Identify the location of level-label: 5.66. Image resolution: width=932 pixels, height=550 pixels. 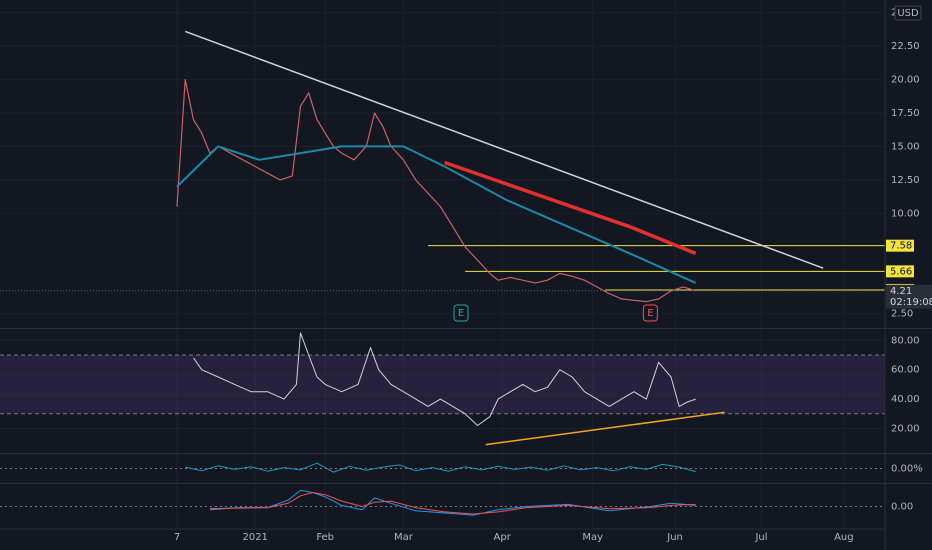
(901, 271).